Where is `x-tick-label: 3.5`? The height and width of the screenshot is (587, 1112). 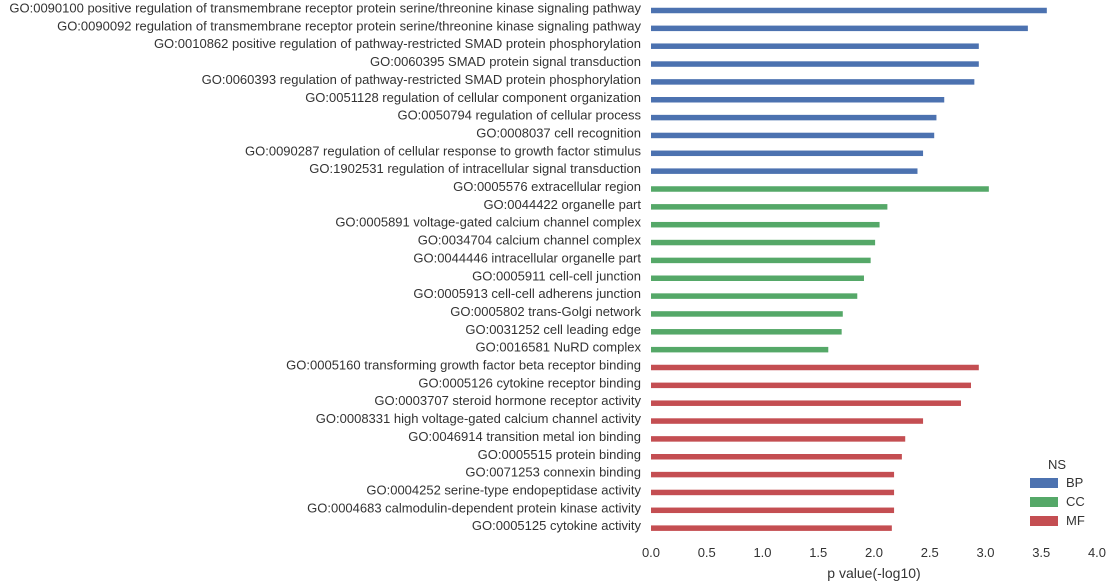 x-tick-label: 3.5 is located at coordinates (1041, 552).